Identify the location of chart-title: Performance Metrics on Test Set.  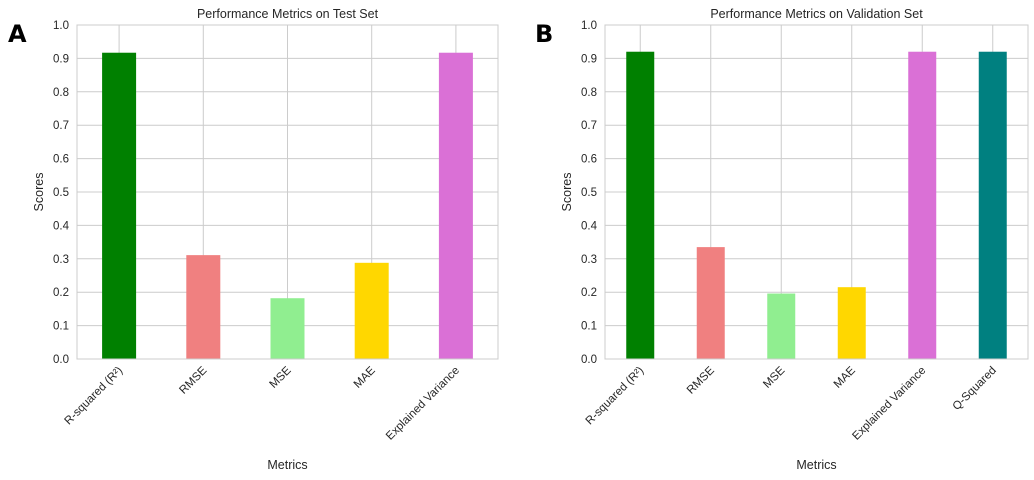
(288, 14).